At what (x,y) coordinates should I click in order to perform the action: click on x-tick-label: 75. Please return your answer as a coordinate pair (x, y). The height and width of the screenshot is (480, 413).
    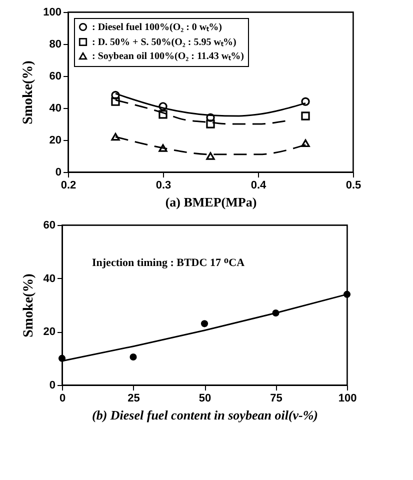
    Looking at the image, I should click on (276, 398).